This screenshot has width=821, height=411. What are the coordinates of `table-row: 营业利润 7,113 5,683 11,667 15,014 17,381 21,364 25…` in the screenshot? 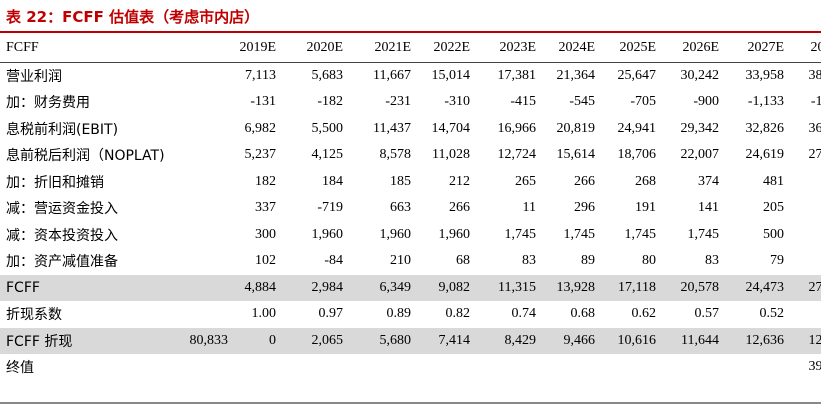 It's located at (410, 75).